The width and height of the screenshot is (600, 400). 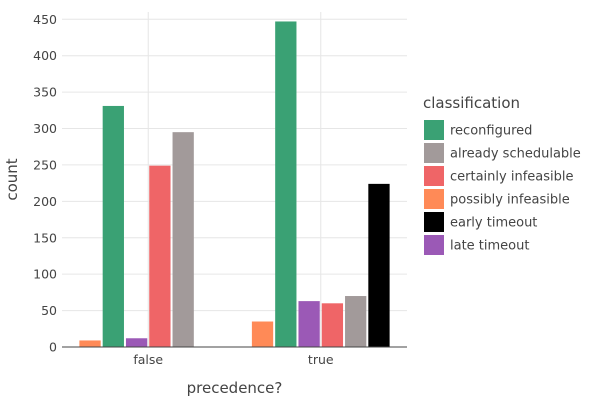 What do you see at coordinates (235, 388) in the screenshot?
I see `x-axis-title: precedence?` at bounding box center [235, 388].